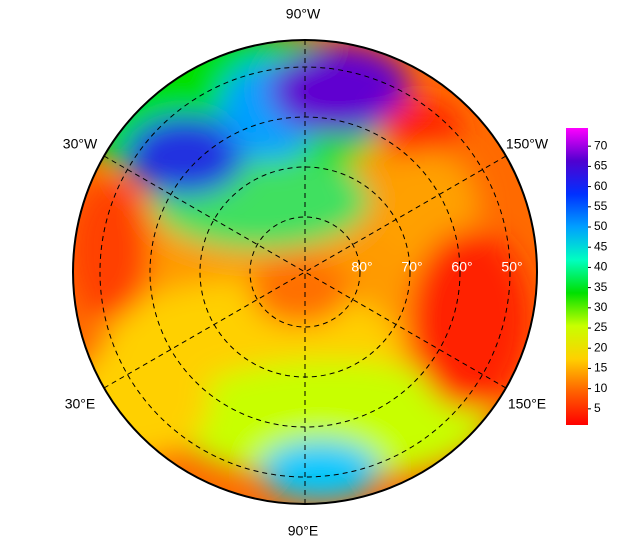  Describe the element at coordinates (601, 226) in the screenshot. I see `colorbar-tick-label: 50` at that location.